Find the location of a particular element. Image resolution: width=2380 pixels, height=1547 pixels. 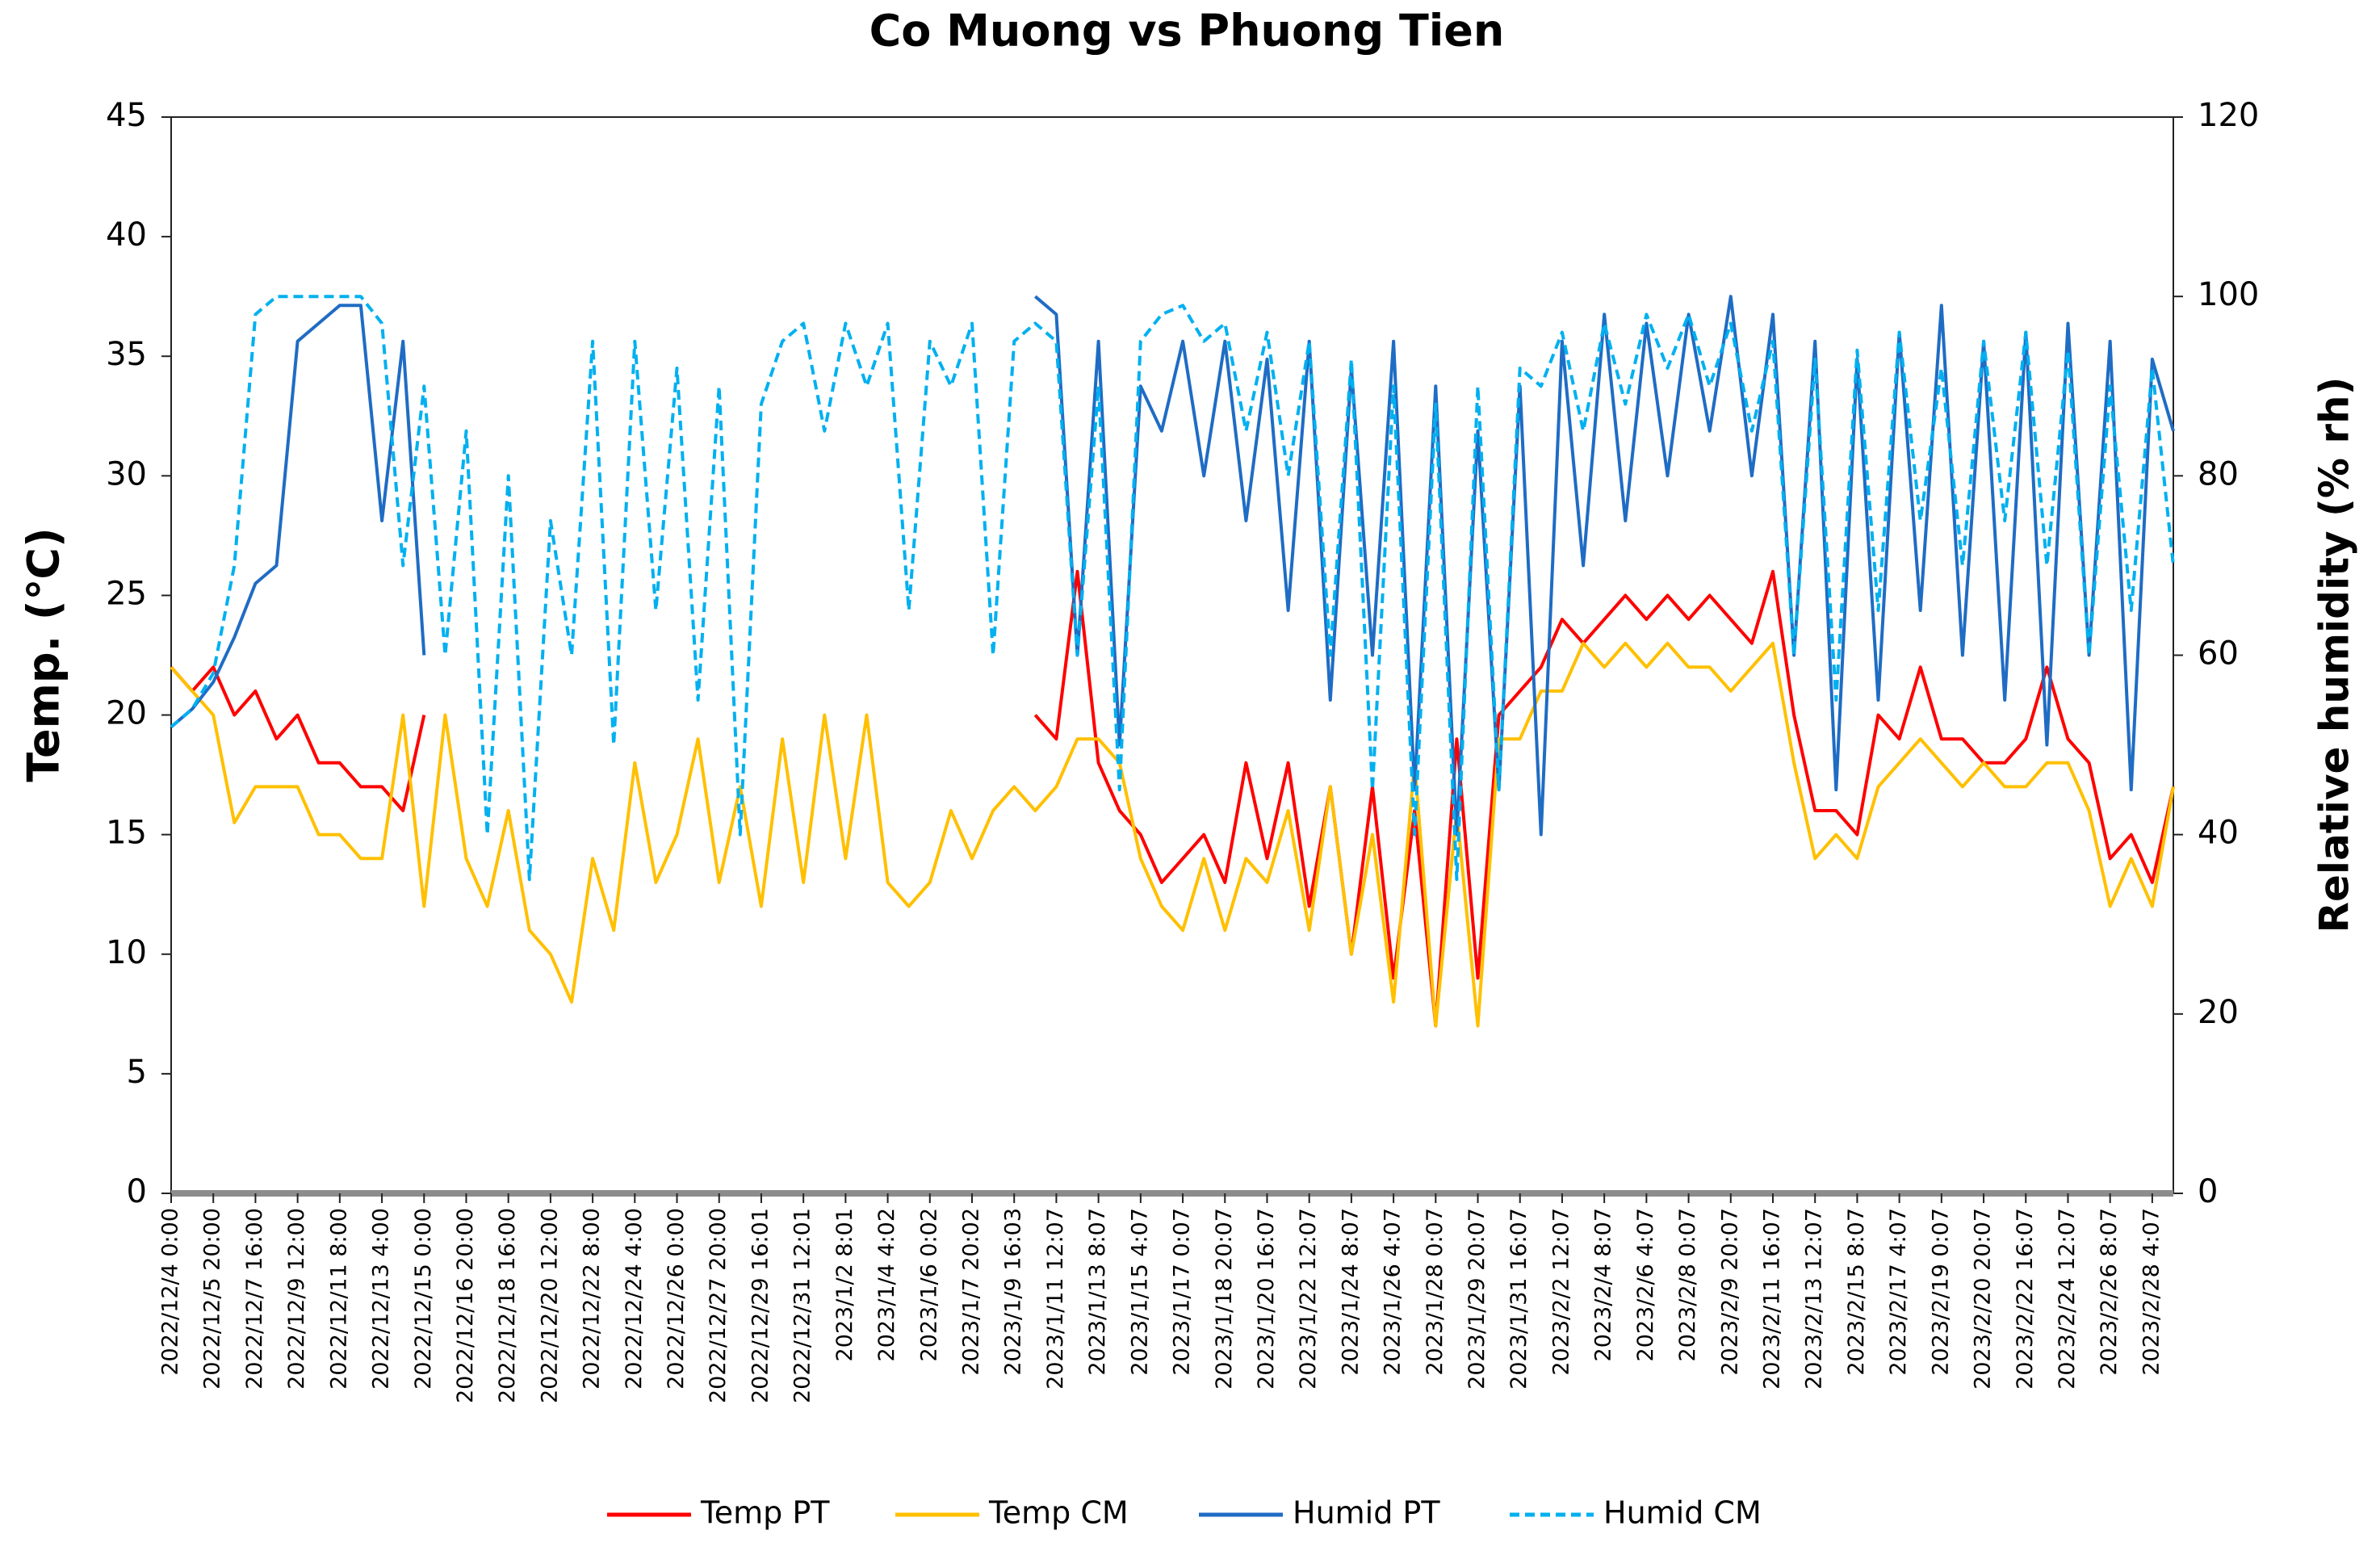

x-tick-label: 2023/1/9 16:03 is located at coordinates (1013, 1292).